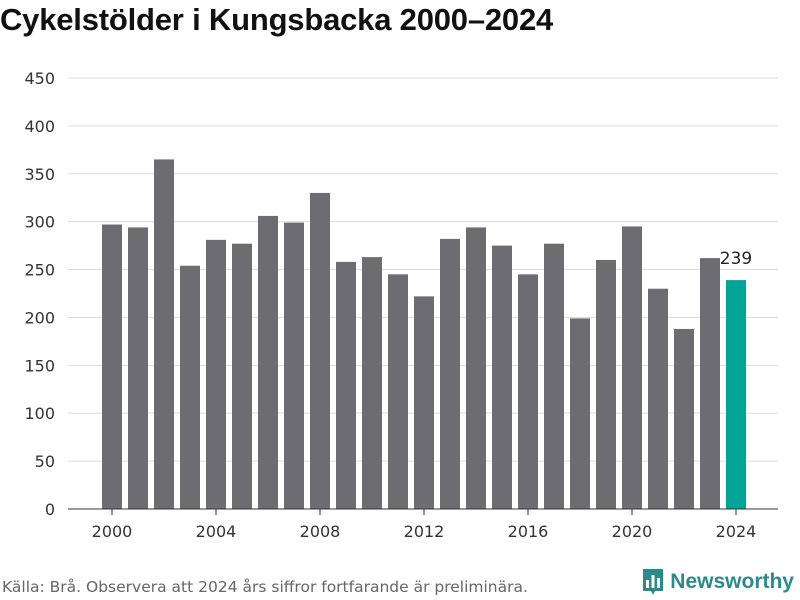 The width and height of the screenshot is (800, 600). Describe the element at coordinates (632, 531) in the screenshot. I see `x-tick-label: 2020` at that location.